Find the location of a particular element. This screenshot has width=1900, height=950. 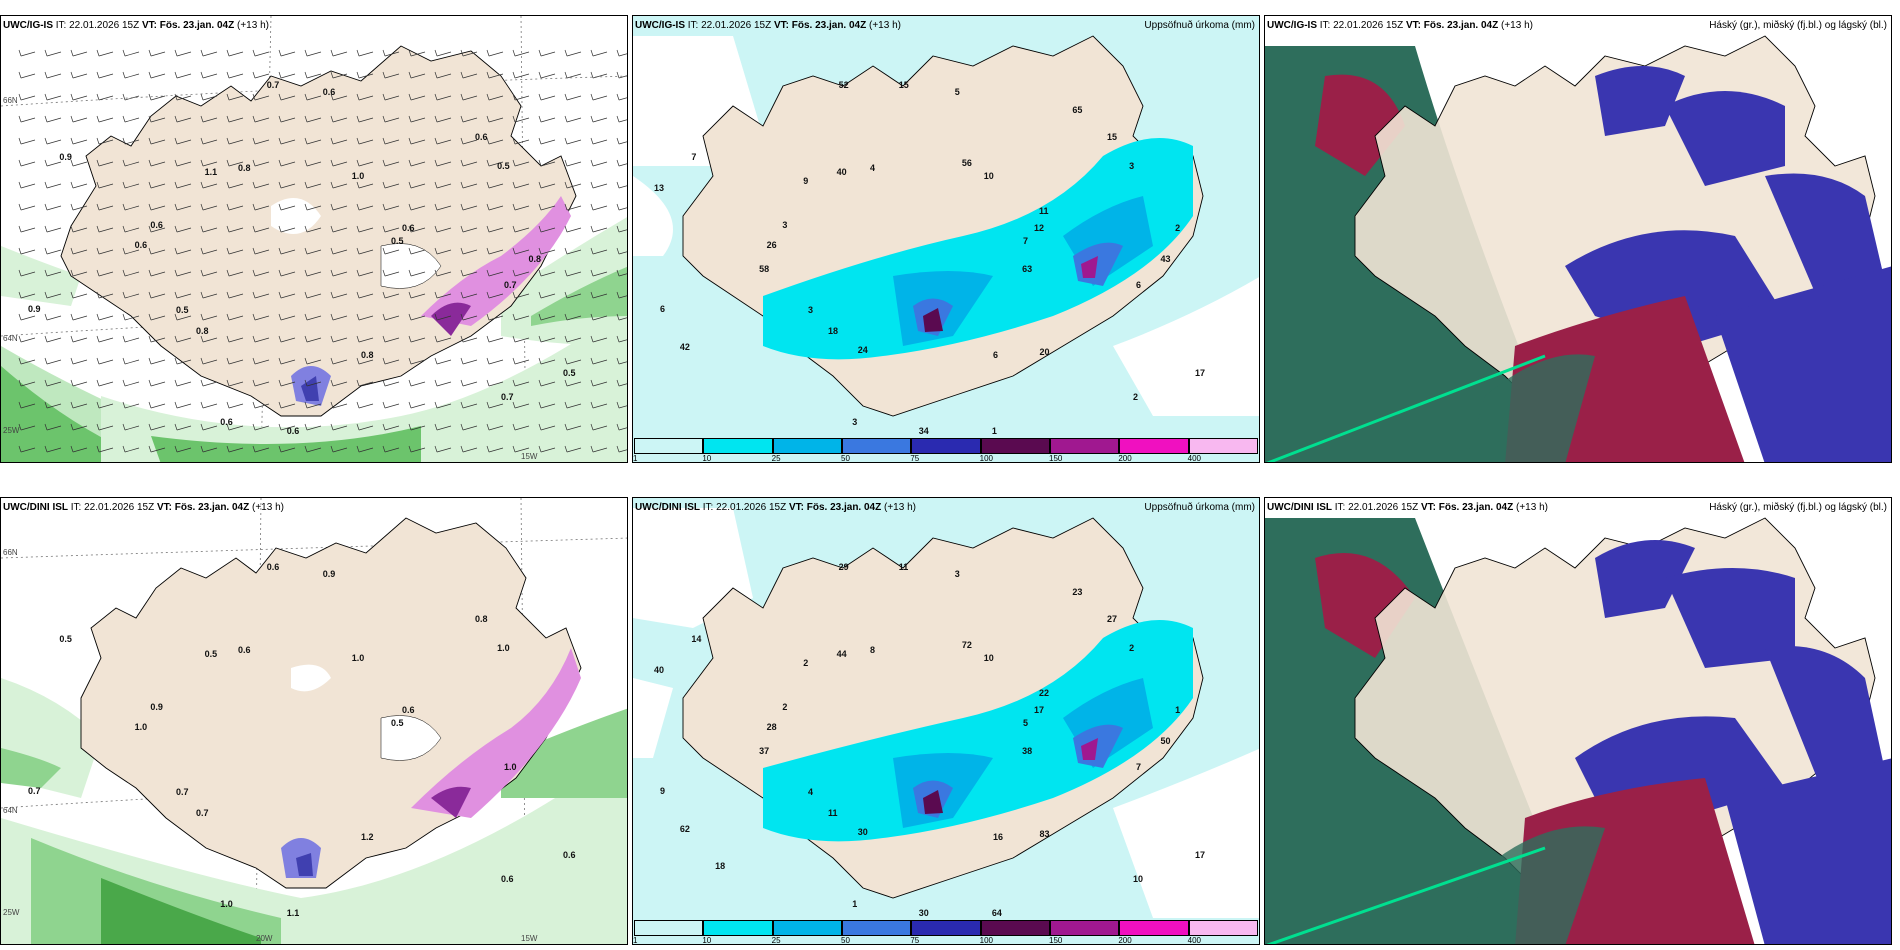

green-wind-shading is located at coordinates (314, 339).